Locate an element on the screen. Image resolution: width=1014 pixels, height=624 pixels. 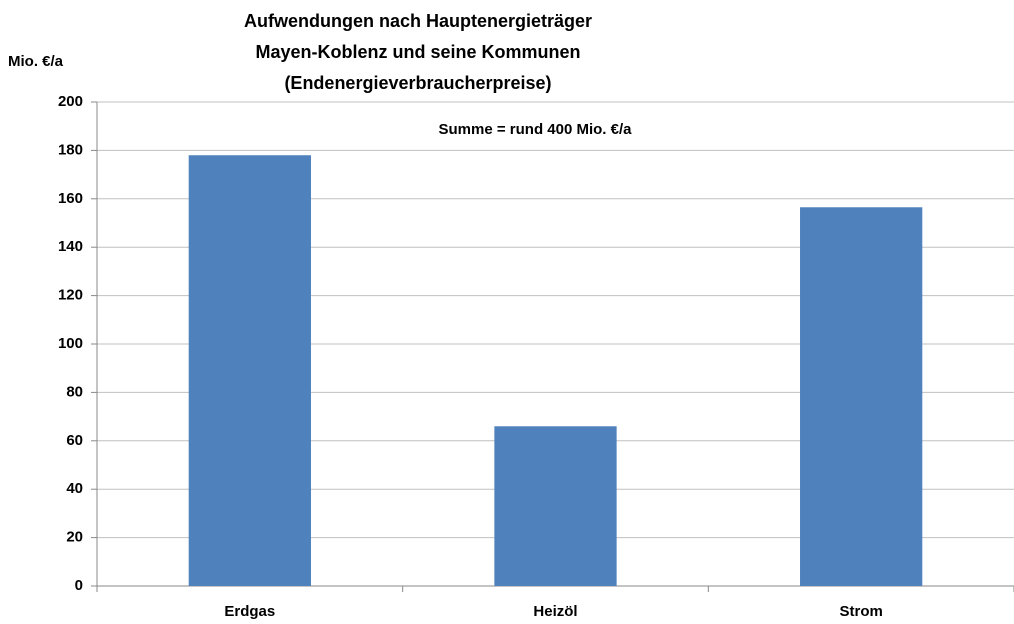
chart-title: (Endenergieverbraucherpreise) is located at coordinates (417, 83).